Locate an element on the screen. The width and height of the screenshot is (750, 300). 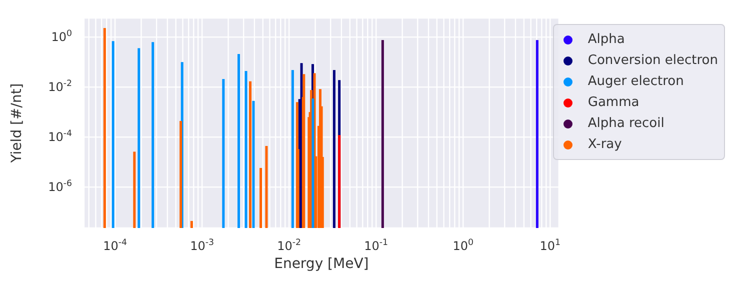
legend-label: X-ray is located at coordinates (605, 144).